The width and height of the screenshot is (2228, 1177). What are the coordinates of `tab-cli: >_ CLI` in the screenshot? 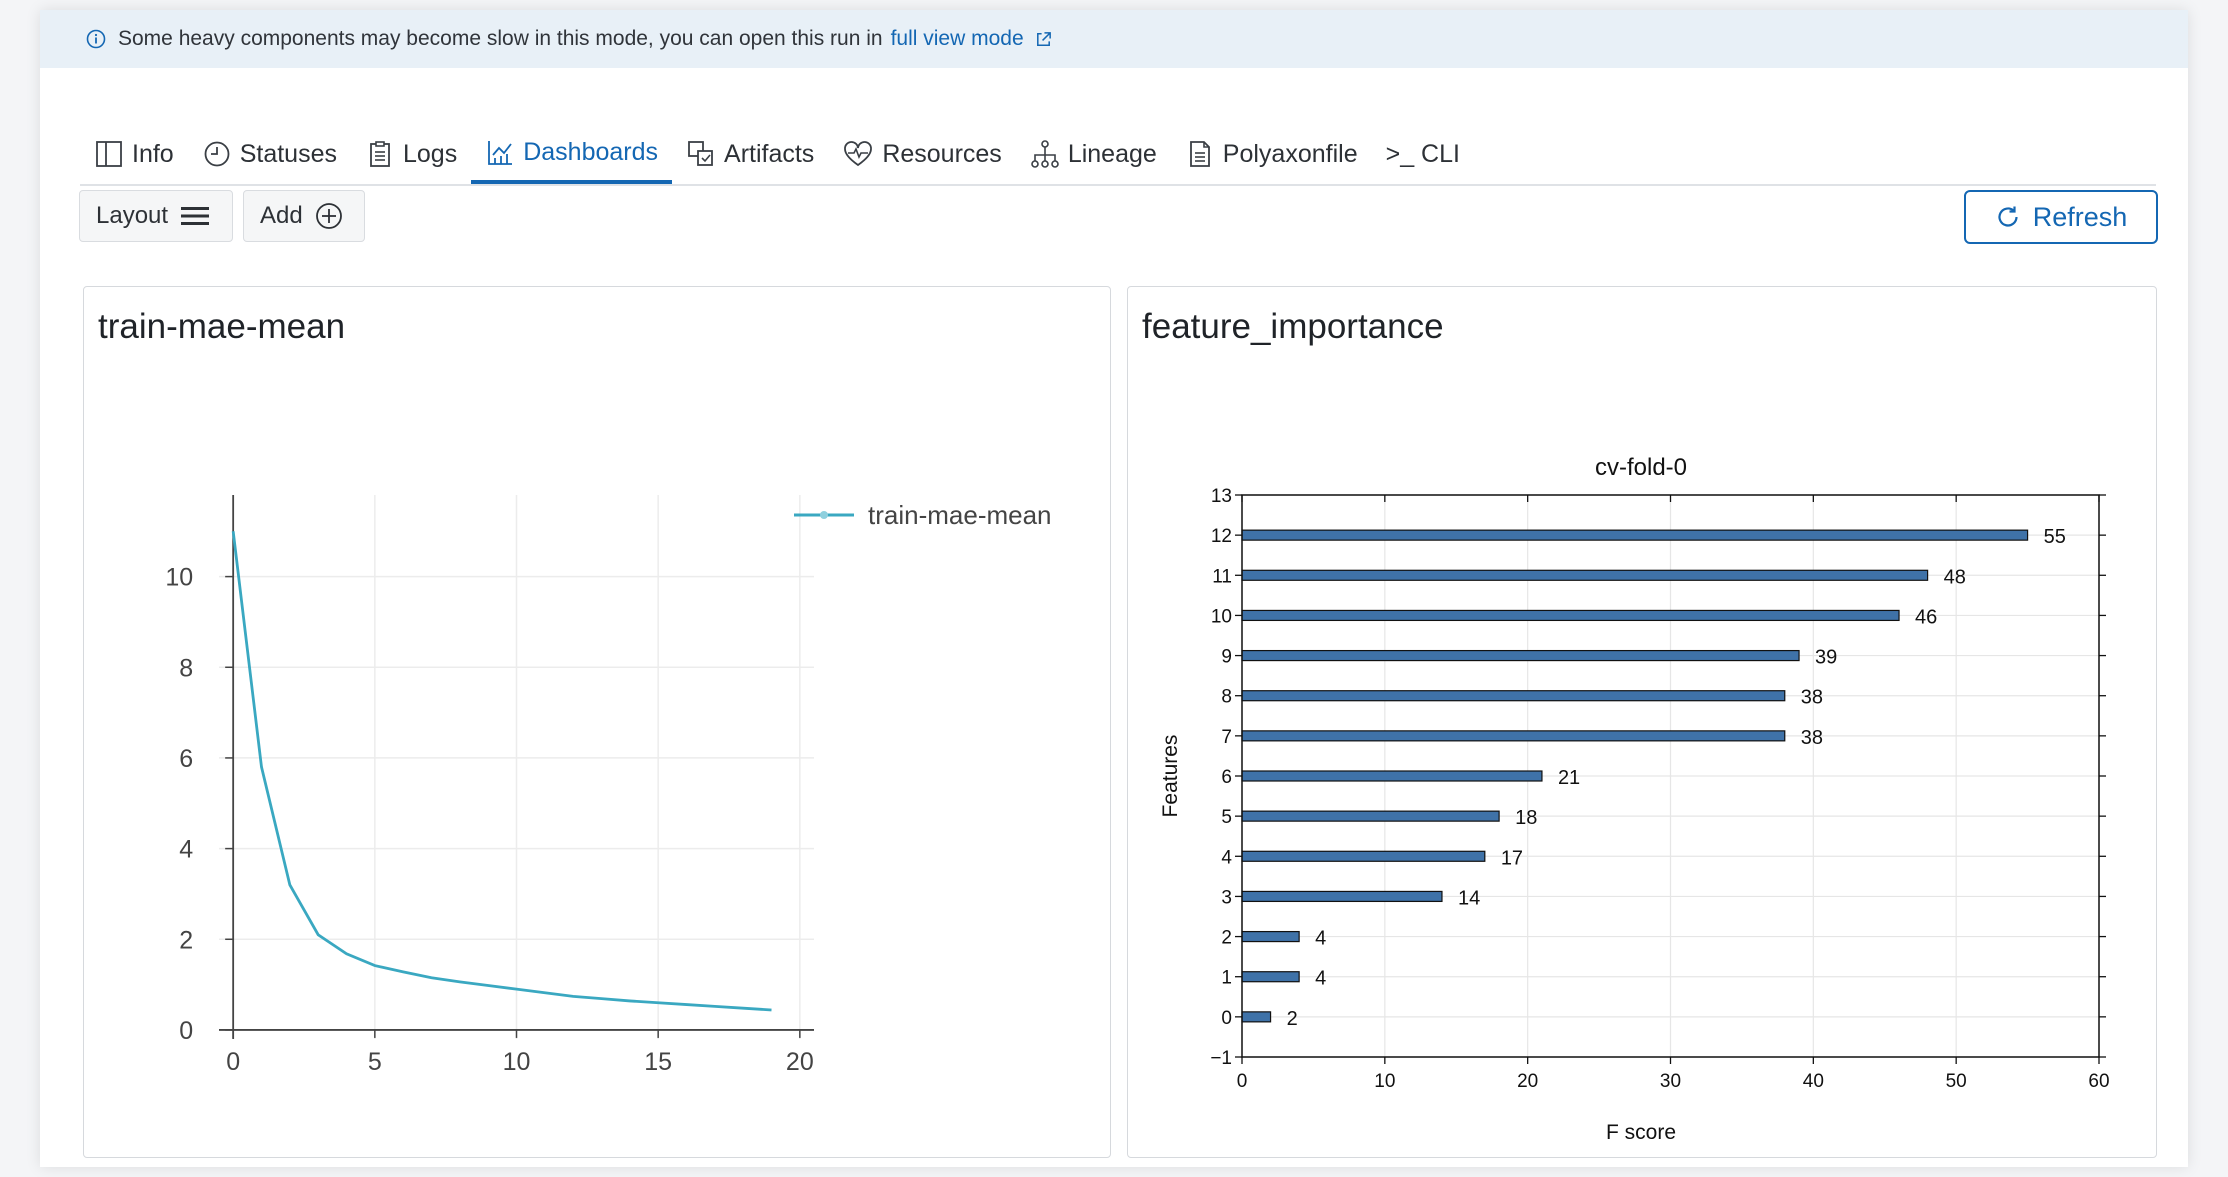 It's located at (1423, 154).